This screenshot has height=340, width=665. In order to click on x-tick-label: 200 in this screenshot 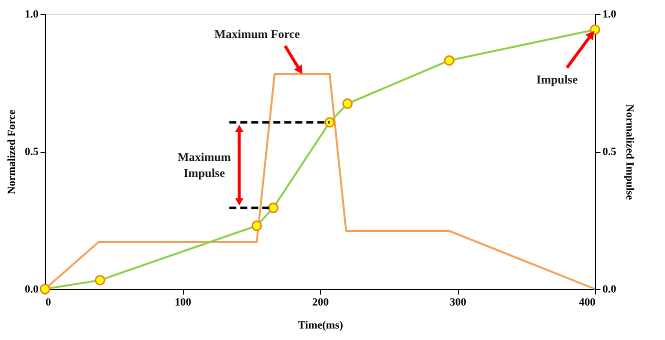, I will do `click(321, 302)`.